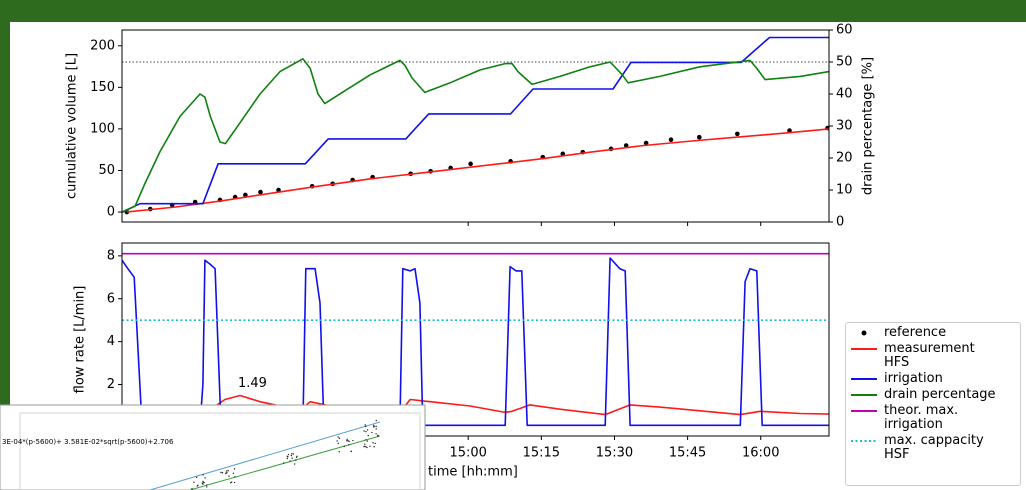 This screenshot has height=490, width=1026. I want to click on legend-label: drain percentage, so click(940, 394).